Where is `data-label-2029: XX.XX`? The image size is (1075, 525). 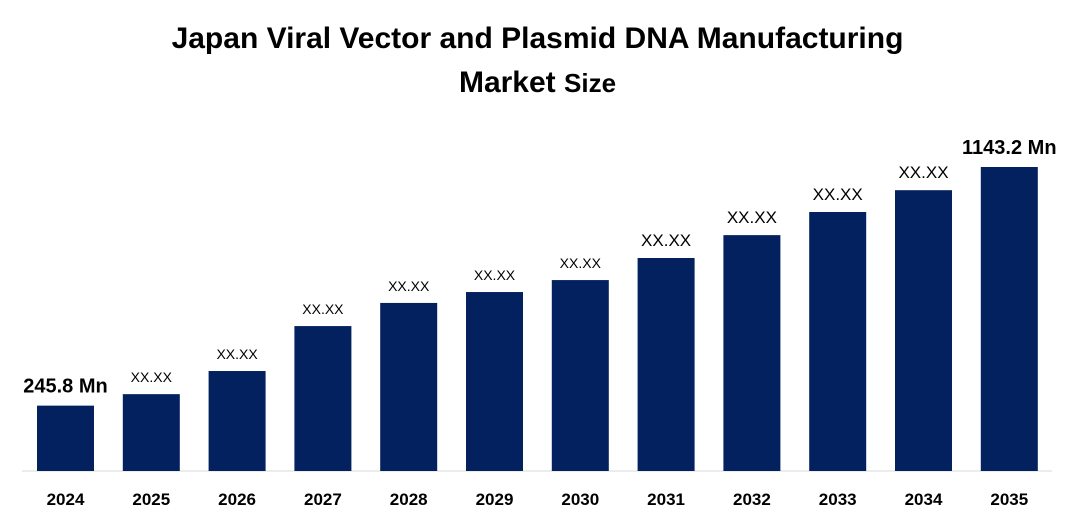
data-label-2029: XX.XX is located at coordinates (495, 275).